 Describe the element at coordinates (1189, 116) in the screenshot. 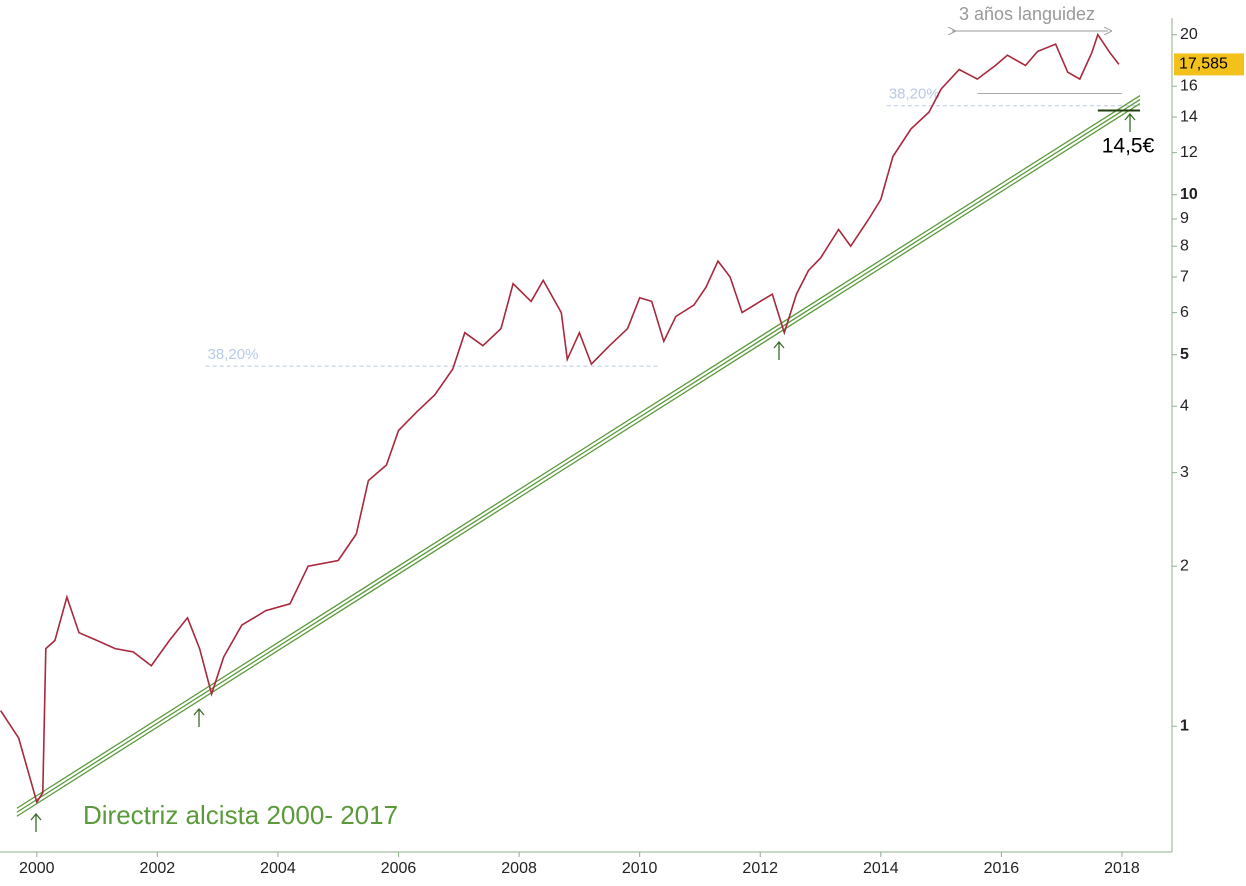

I see `y-tick-label: 14` at that location.